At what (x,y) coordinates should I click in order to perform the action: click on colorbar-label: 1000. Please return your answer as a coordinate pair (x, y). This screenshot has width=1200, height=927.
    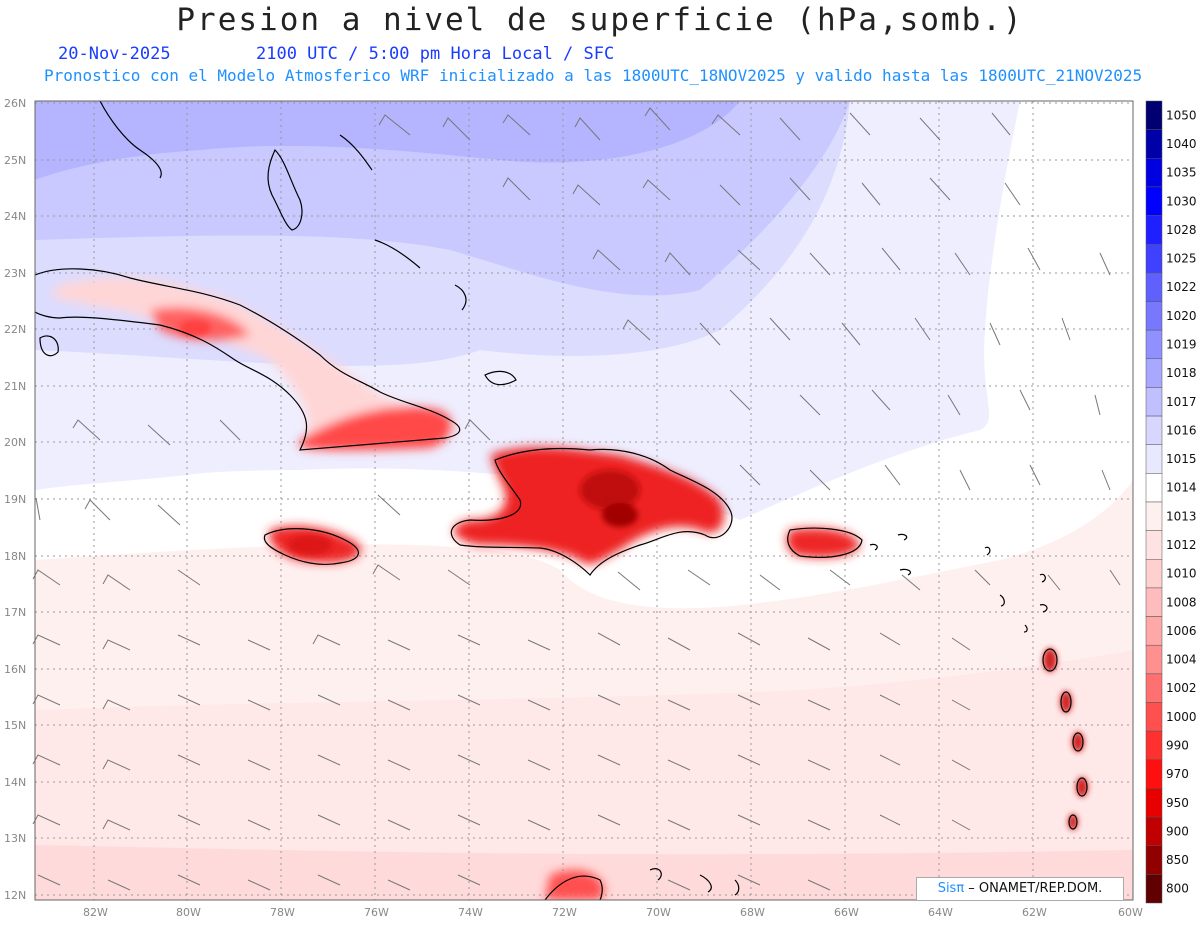
    Looking at the image, I should click on (1181, 717).